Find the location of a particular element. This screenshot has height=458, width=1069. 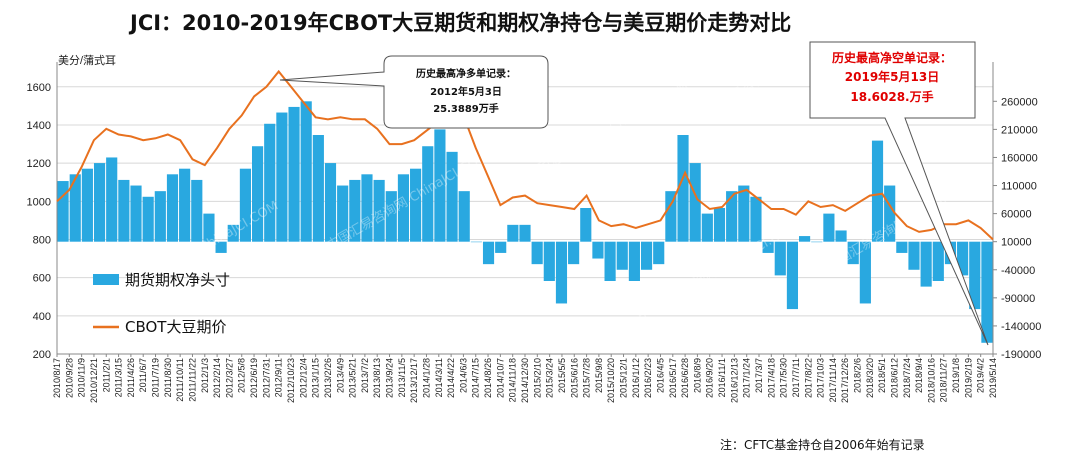

right-tick-label: -190000 is located at coordinates (1021, 355).